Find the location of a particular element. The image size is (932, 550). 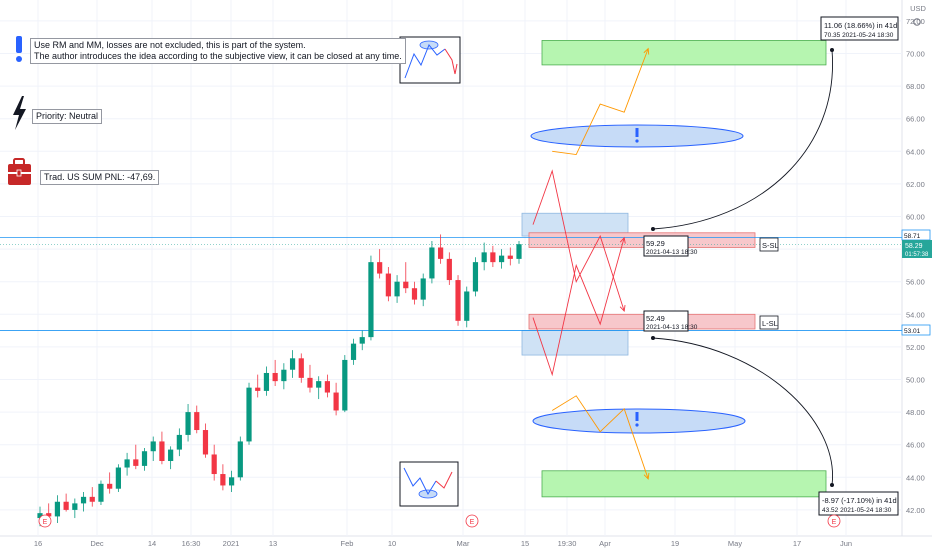

lower-entry-zone is located at coordinates (575, 343).